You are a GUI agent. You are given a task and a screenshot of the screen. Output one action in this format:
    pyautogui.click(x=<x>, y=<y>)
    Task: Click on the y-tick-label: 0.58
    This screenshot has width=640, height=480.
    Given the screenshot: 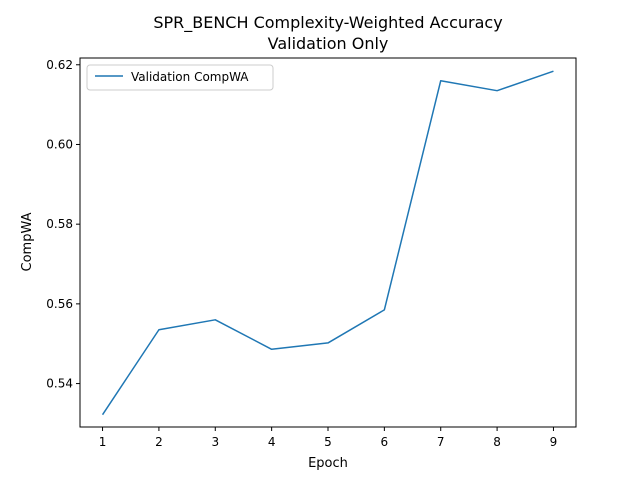 What is the action you would take?
    pyautogui.click(x=59, y=224)
    